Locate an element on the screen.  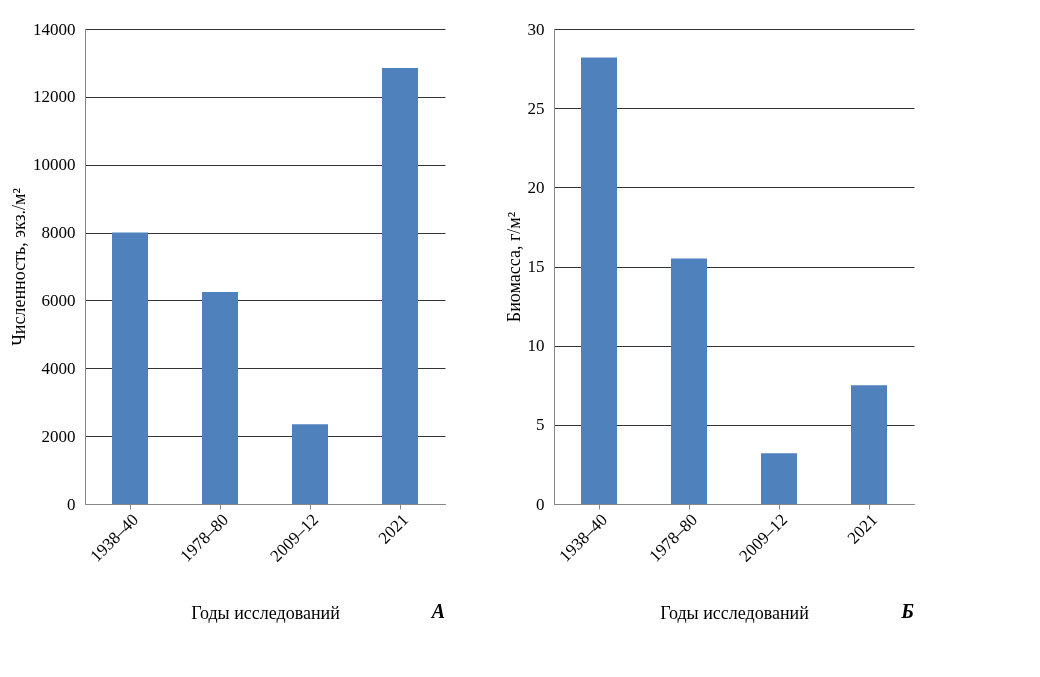
y-tick-label: 10 is located at coordinates (536, 346).